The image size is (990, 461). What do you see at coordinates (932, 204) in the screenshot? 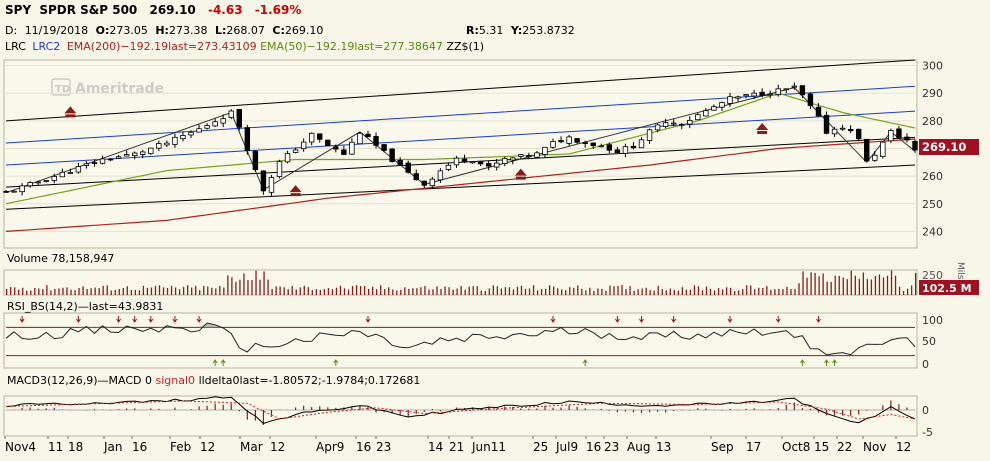
I see `price-tick-label: 250` at bounding box center [932, 204].